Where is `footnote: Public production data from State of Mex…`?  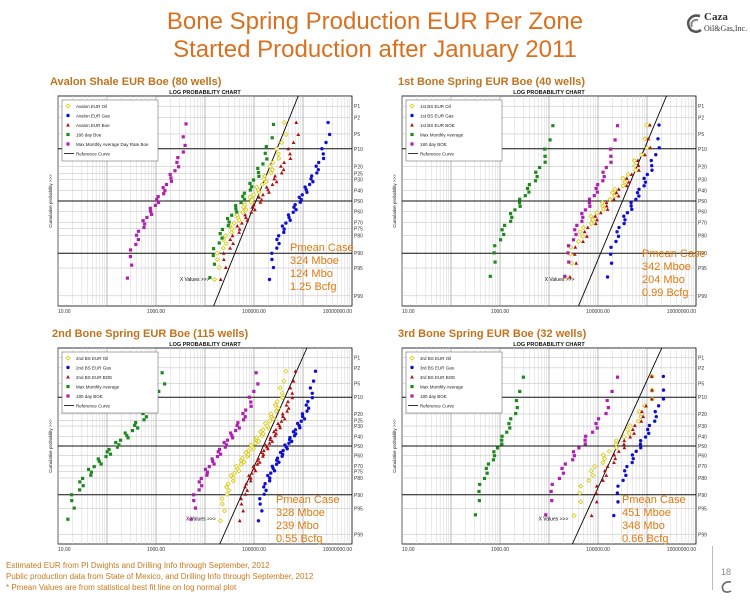 footnote: Public production data from State of Mex… is located at coordinates (160, 576).